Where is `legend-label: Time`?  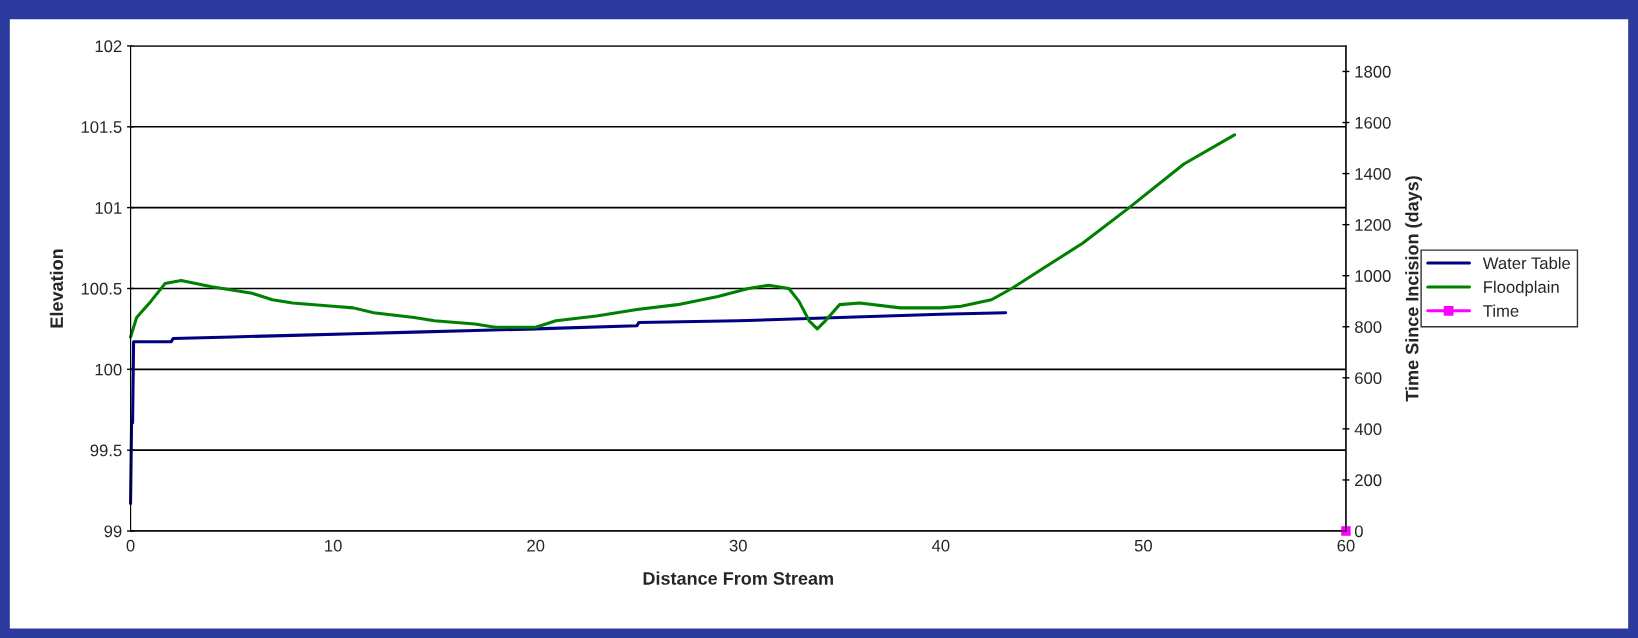 legend-label: Time is located at coordinates (1501, 310).